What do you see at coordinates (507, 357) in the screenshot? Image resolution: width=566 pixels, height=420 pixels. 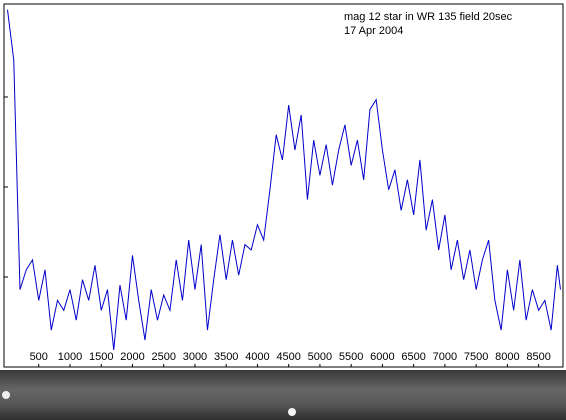 I see `x-tick-label: 8000` at bounding box center [507, 357].